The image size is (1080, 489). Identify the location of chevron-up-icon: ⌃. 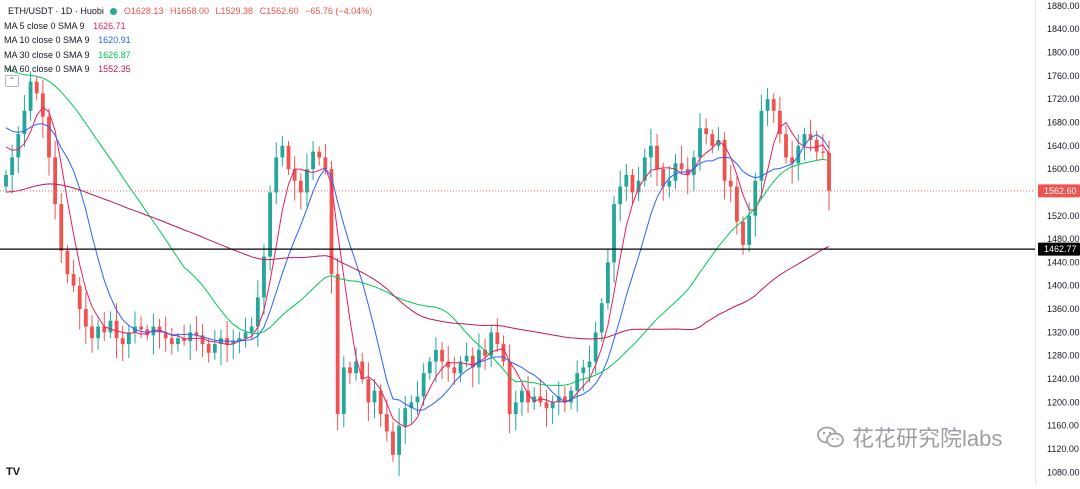
(12, 80).